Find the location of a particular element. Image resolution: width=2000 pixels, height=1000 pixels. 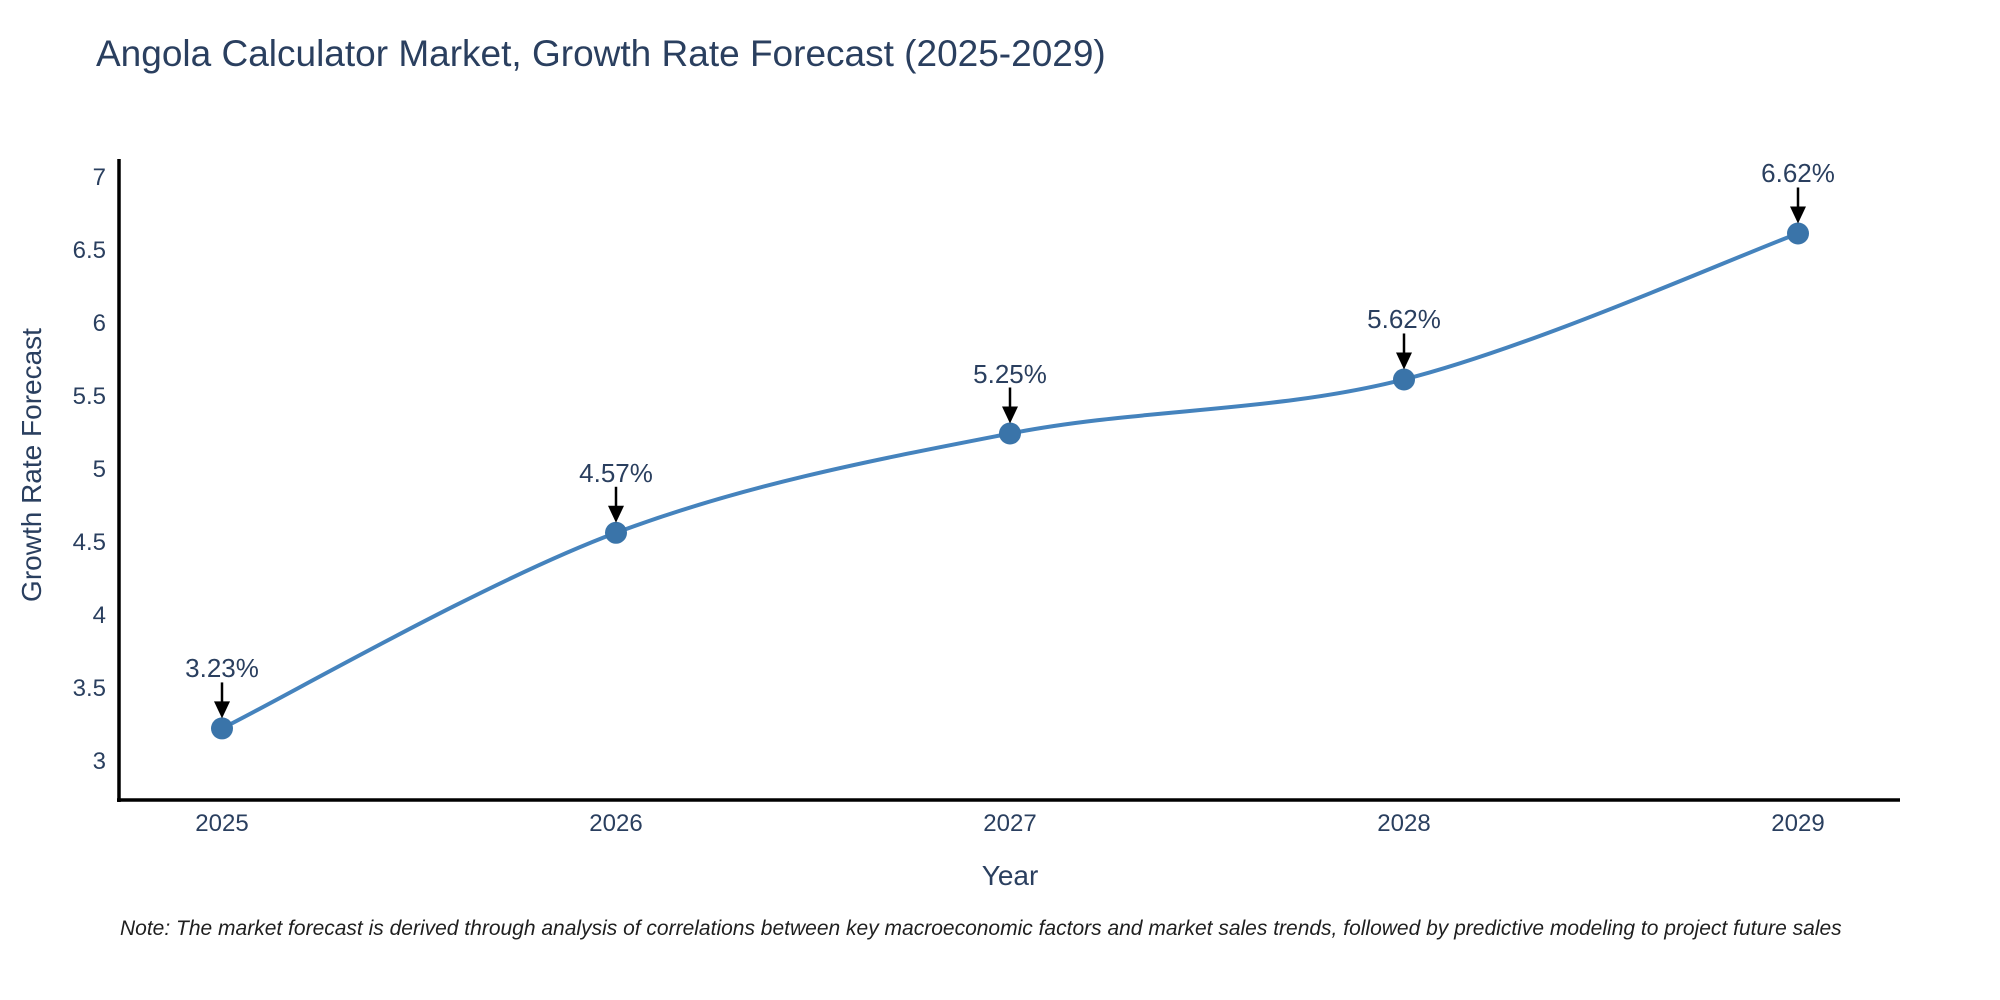

x-axis-title: Year is located at coordinates (1010, 875).